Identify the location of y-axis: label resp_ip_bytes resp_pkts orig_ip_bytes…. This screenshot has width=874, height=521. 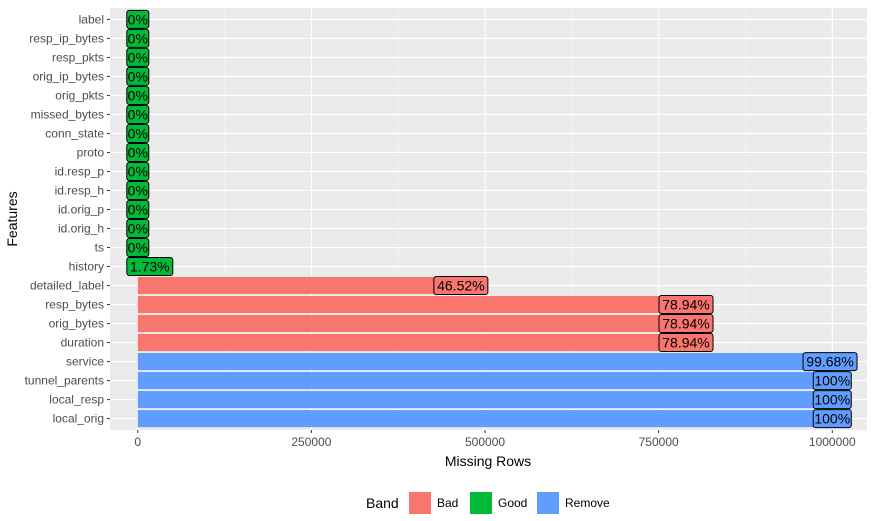
(67, 219).